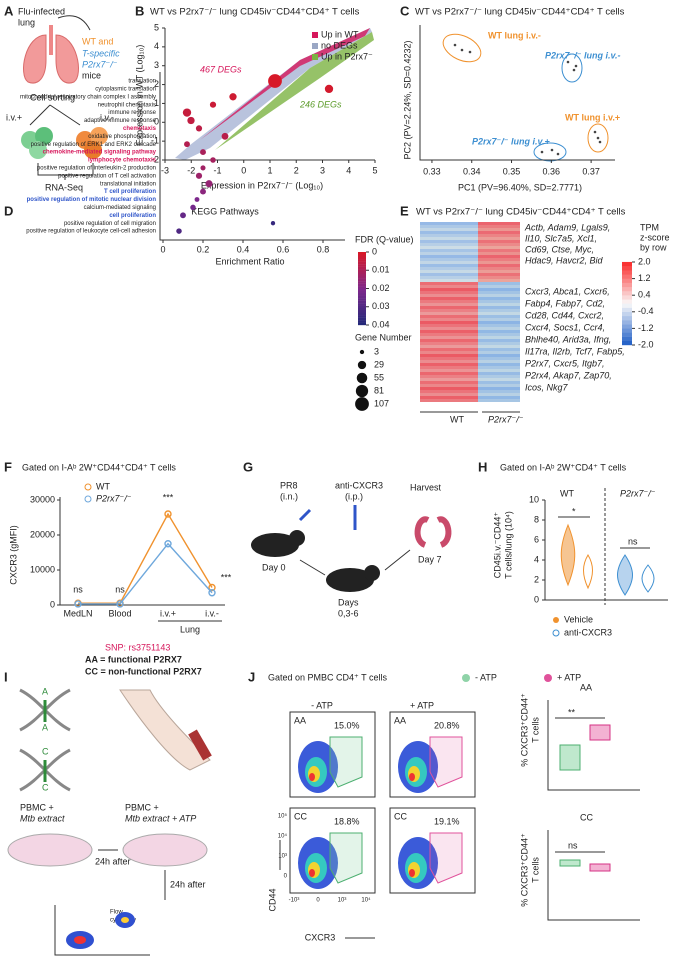 Image resolution: width=681 pixels, height=960 pixels. What do you see at coordinates (327, 517) in the screenshot?
I see `syringe` at bounding box center [327, 517].